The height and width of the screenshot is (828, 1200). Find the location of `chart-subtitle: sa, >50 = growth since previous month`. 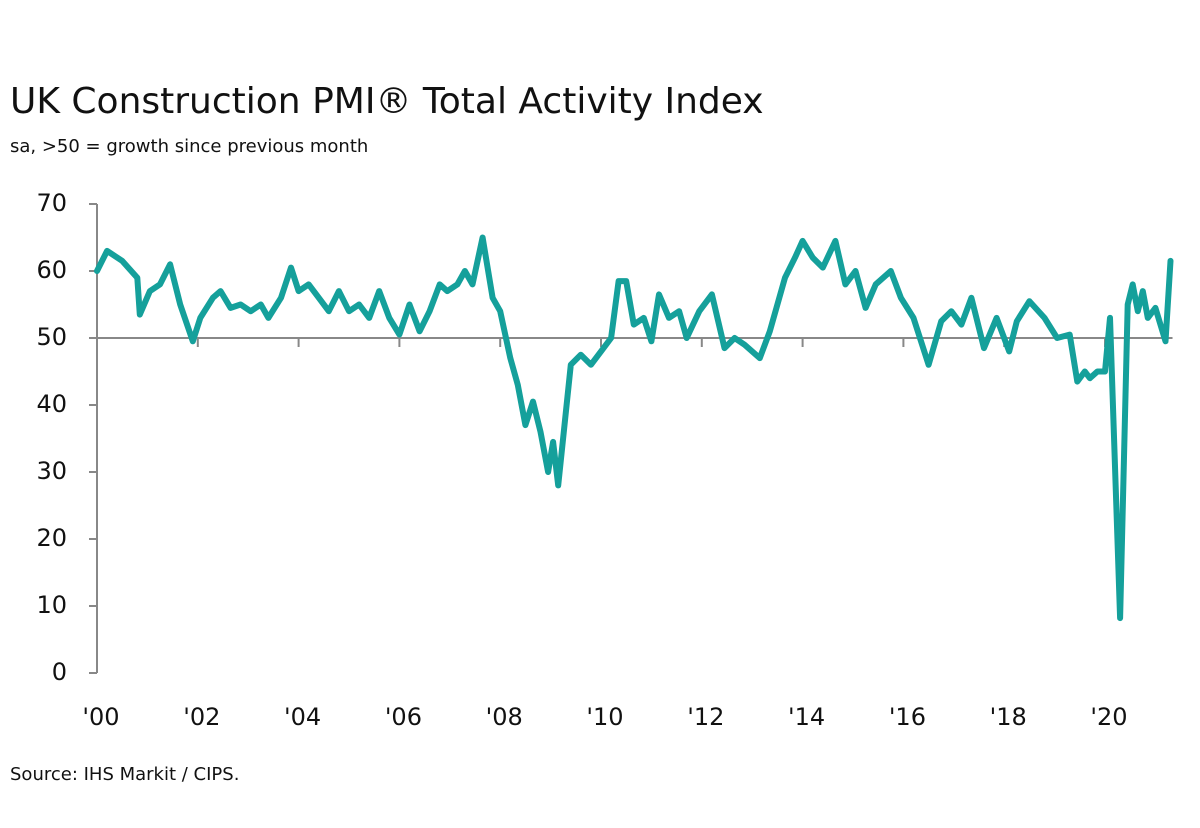

chart-subtitle: sa, >50 = growth since previous month is located at coordinates (189, 146).